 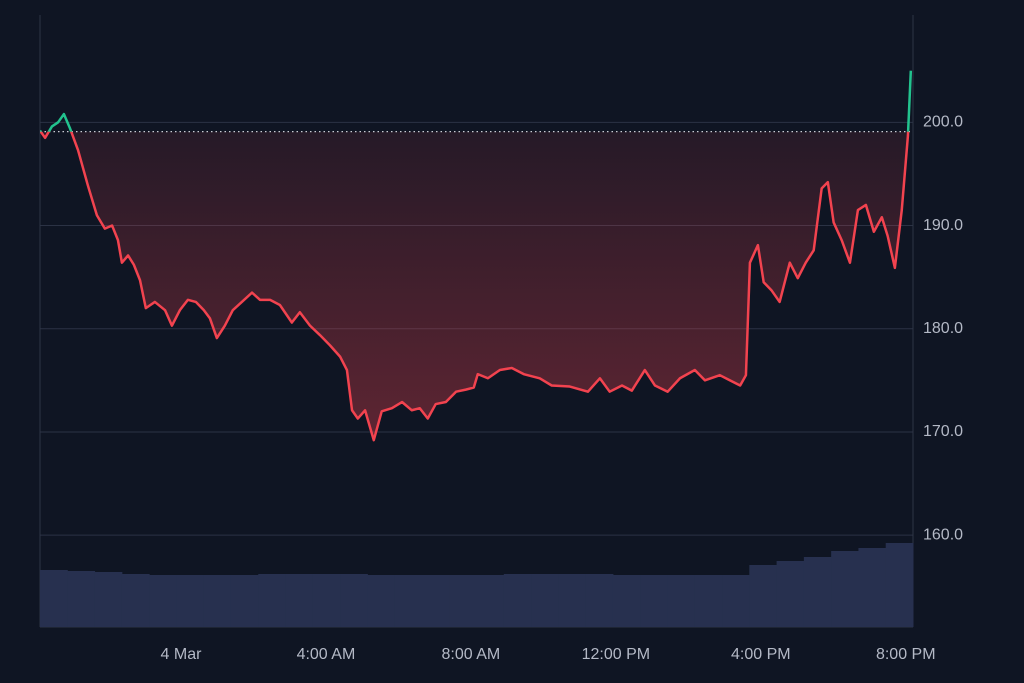 I want to click on x-tick-label: 8:00 PM, so click(x=906, y=654).